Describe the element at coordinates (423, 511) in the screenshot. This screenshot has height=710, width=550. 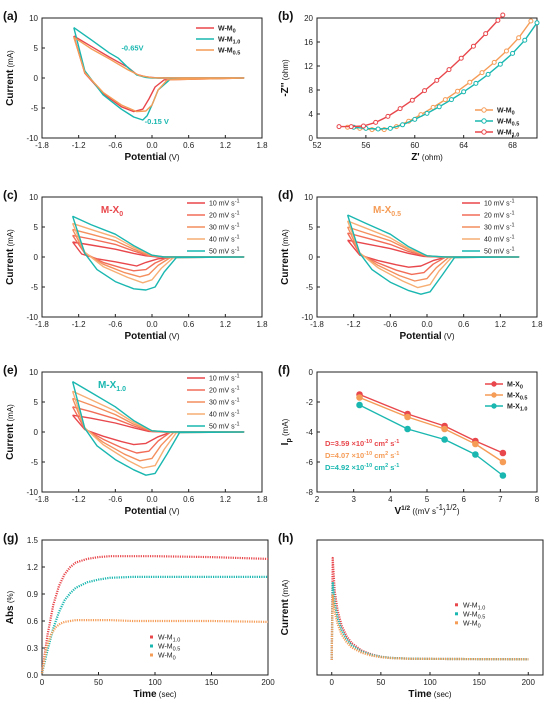
I see `x-axis-unit: ((mV s` at that location.